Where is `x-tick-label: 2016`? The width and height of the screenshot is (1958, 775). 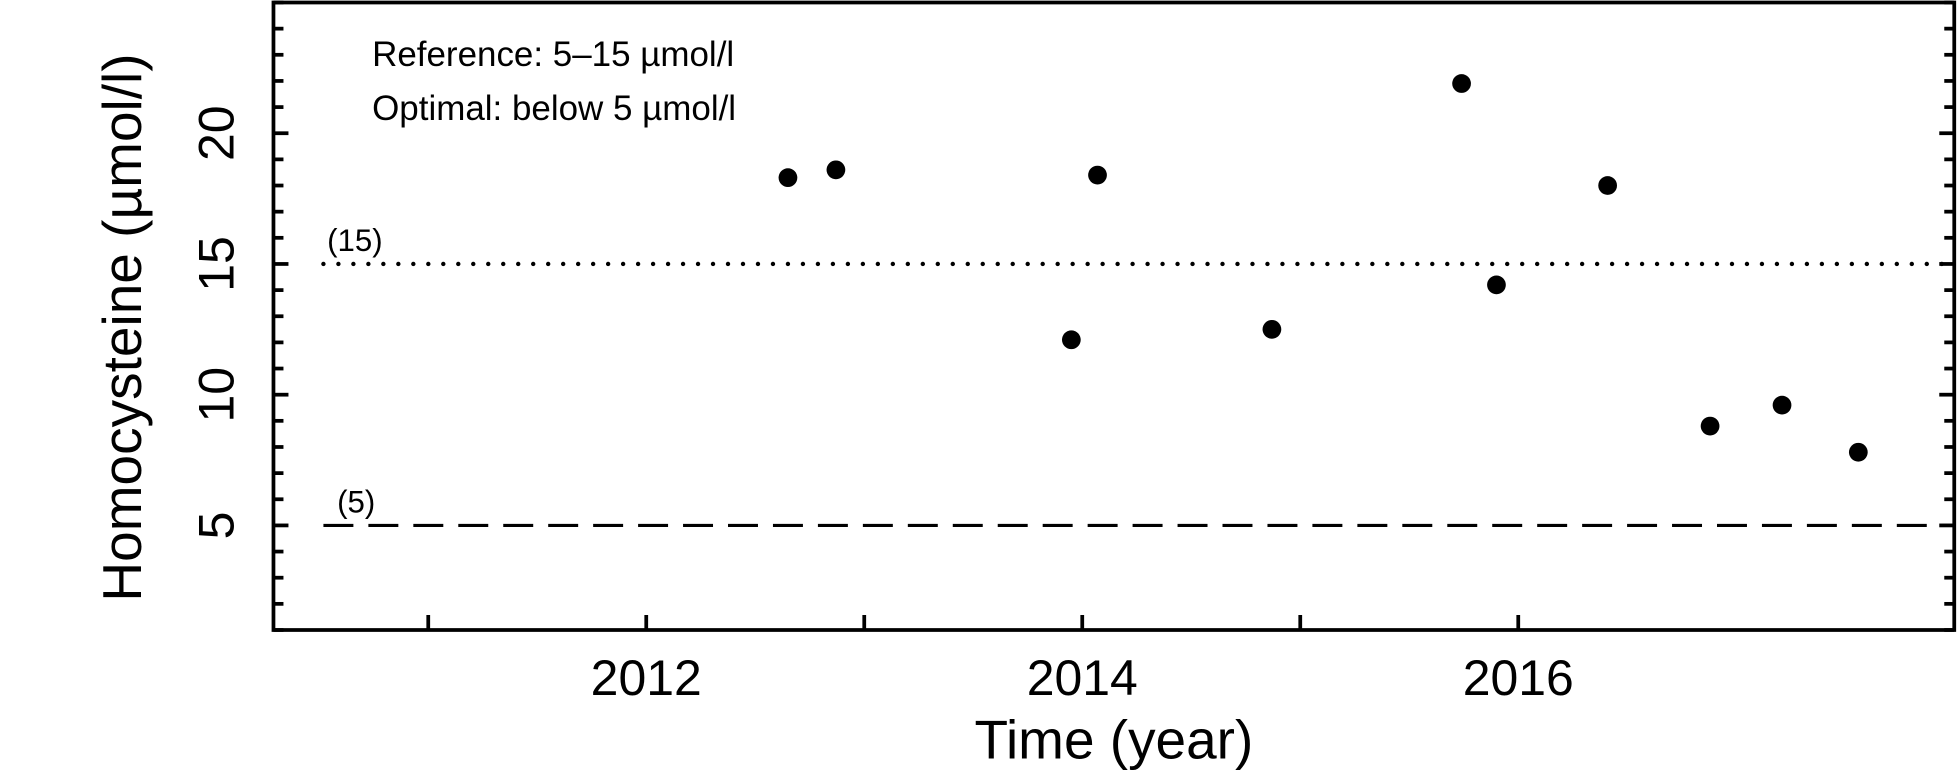
x-tick-label: 2016 is located at coordinates (1518, 678).